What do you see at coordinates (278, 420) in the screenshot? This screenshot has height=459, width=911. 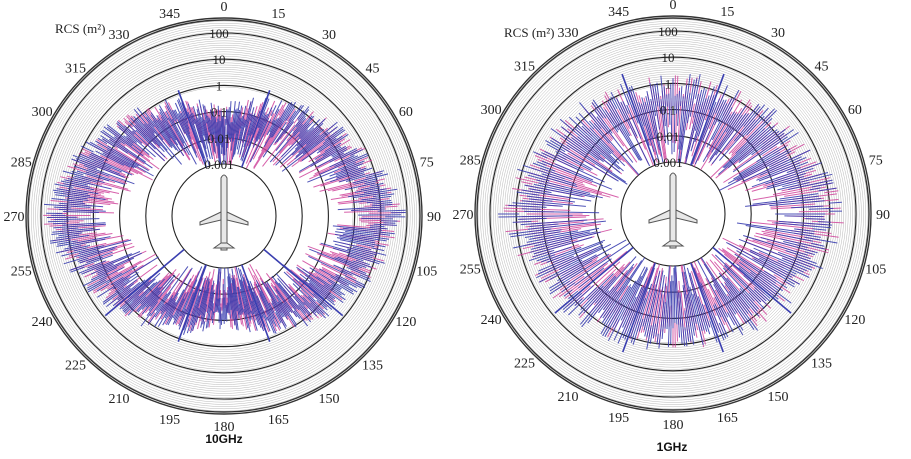 I see `angle-tick-label: 165` at bounding box center [278, 420].